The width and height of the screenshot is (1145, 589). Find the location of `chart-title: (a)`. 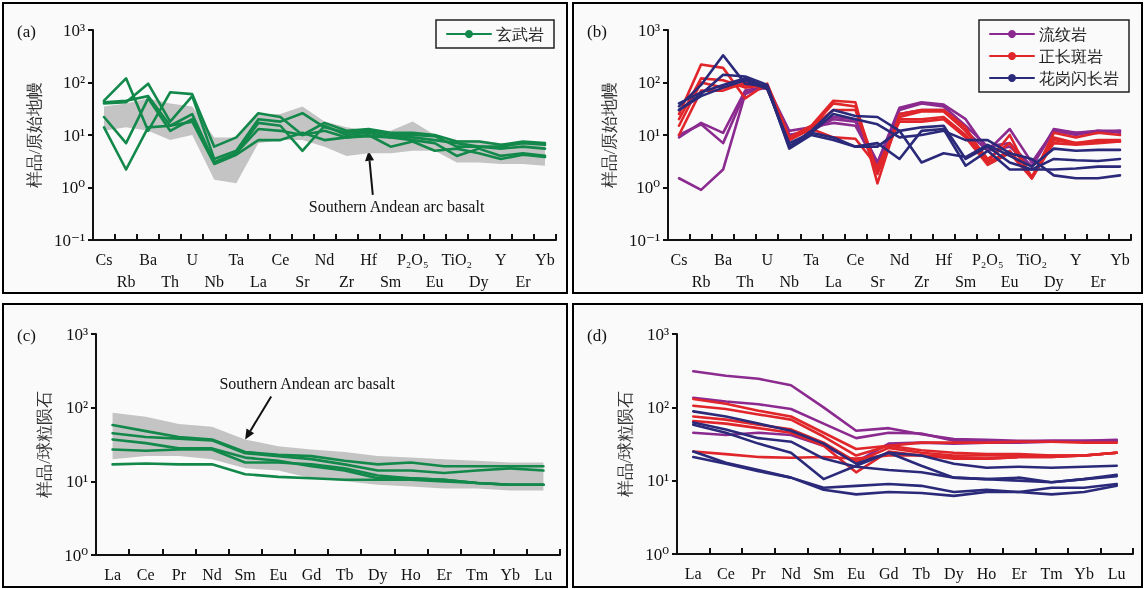

chart-title: (a) is located at coordinates (26, 31).